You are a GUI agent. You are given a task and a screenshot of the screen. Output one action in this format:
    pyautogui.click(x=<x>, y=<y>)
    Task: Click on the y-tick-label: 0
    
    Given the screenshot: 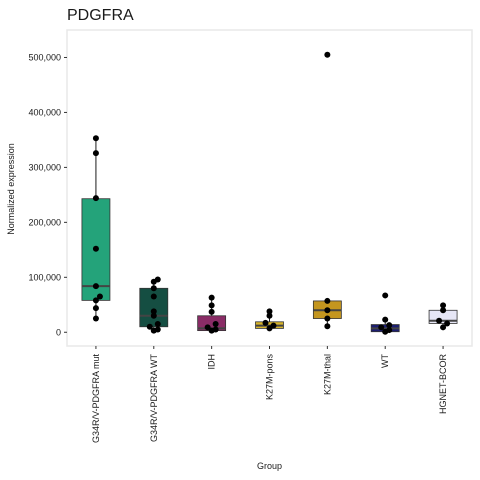 What is the action you would take?
    pyautogui.click(x=58, y=332)
    